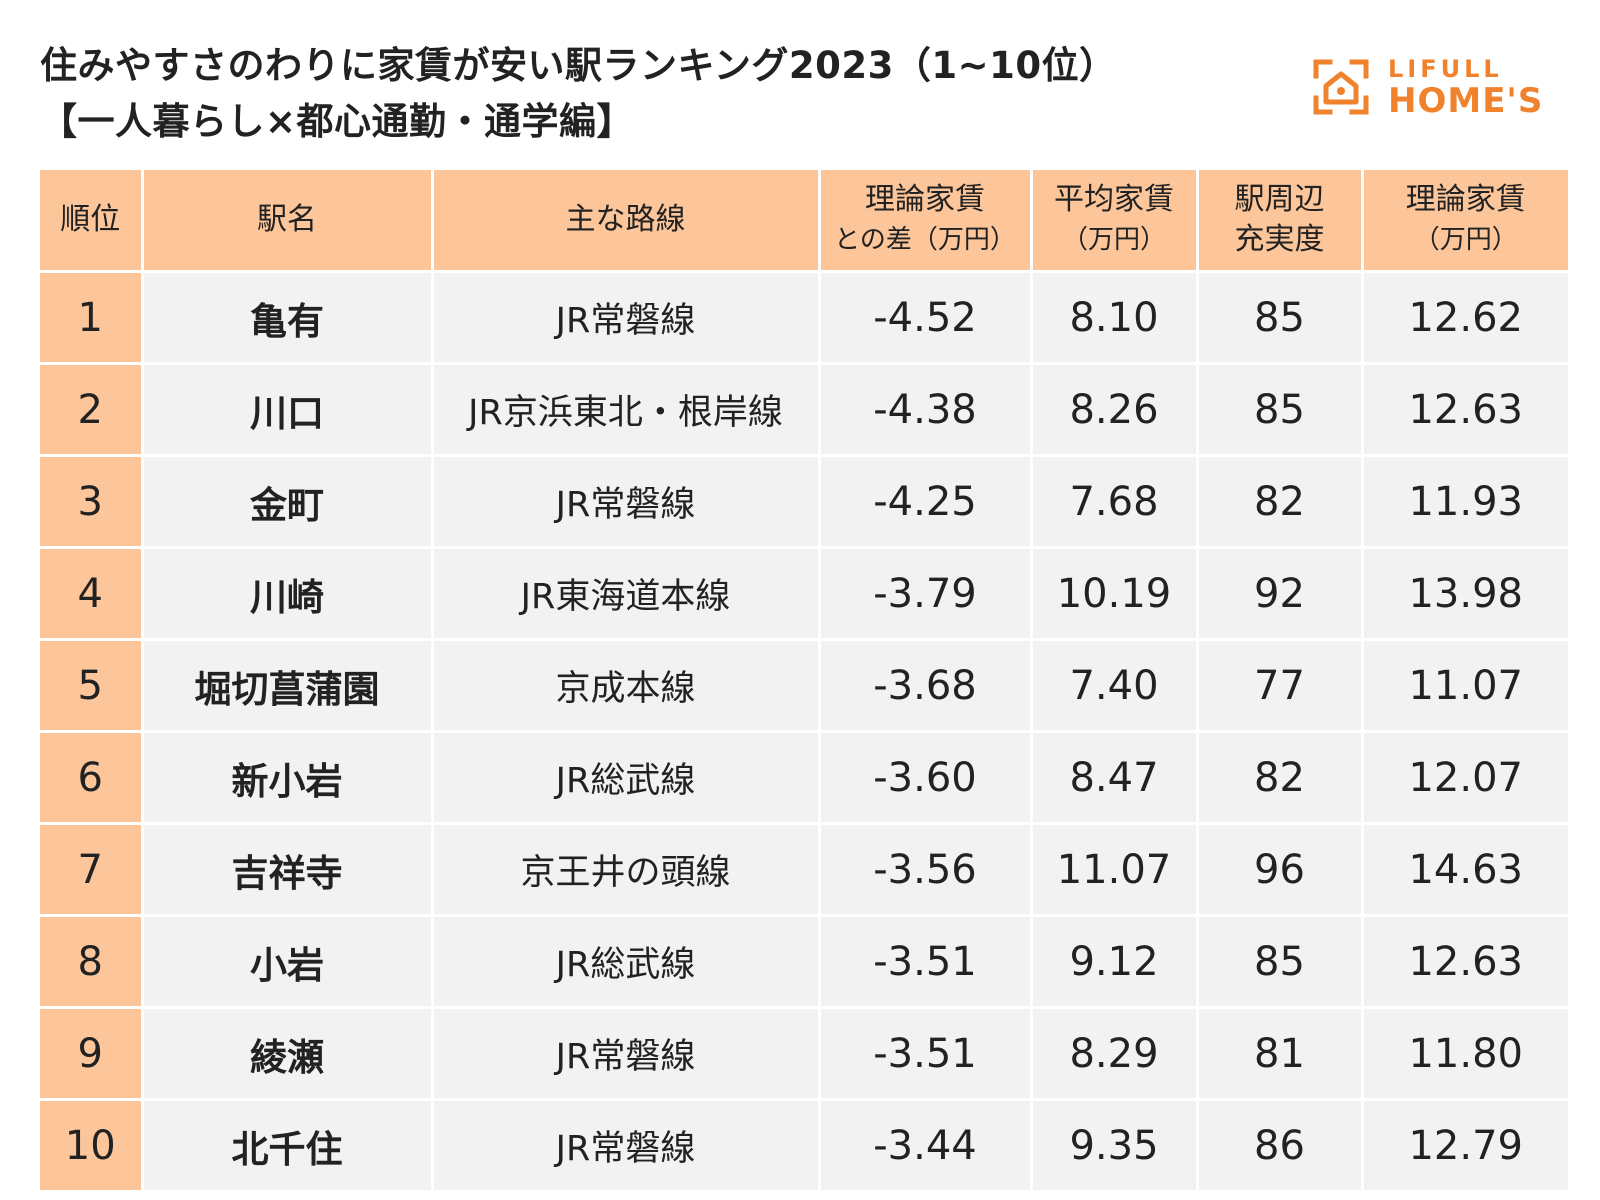  I want to click on theory-rent-cell: 11.80, so click(1465, 1054).